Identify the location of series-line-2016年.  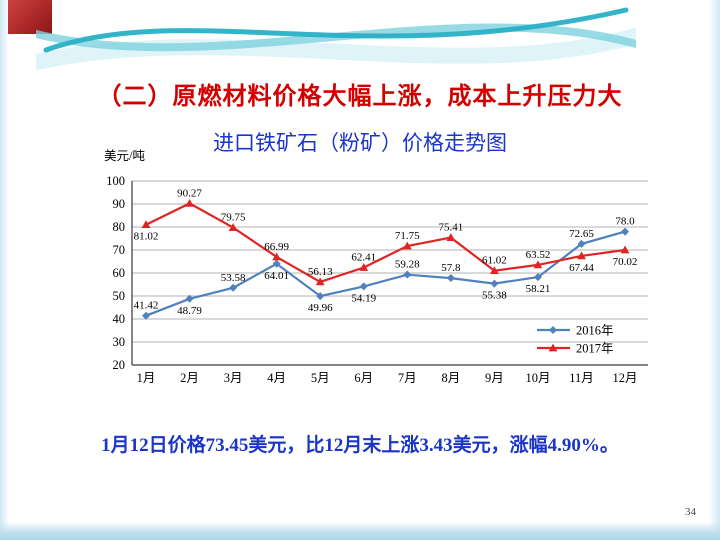
(385, 273).